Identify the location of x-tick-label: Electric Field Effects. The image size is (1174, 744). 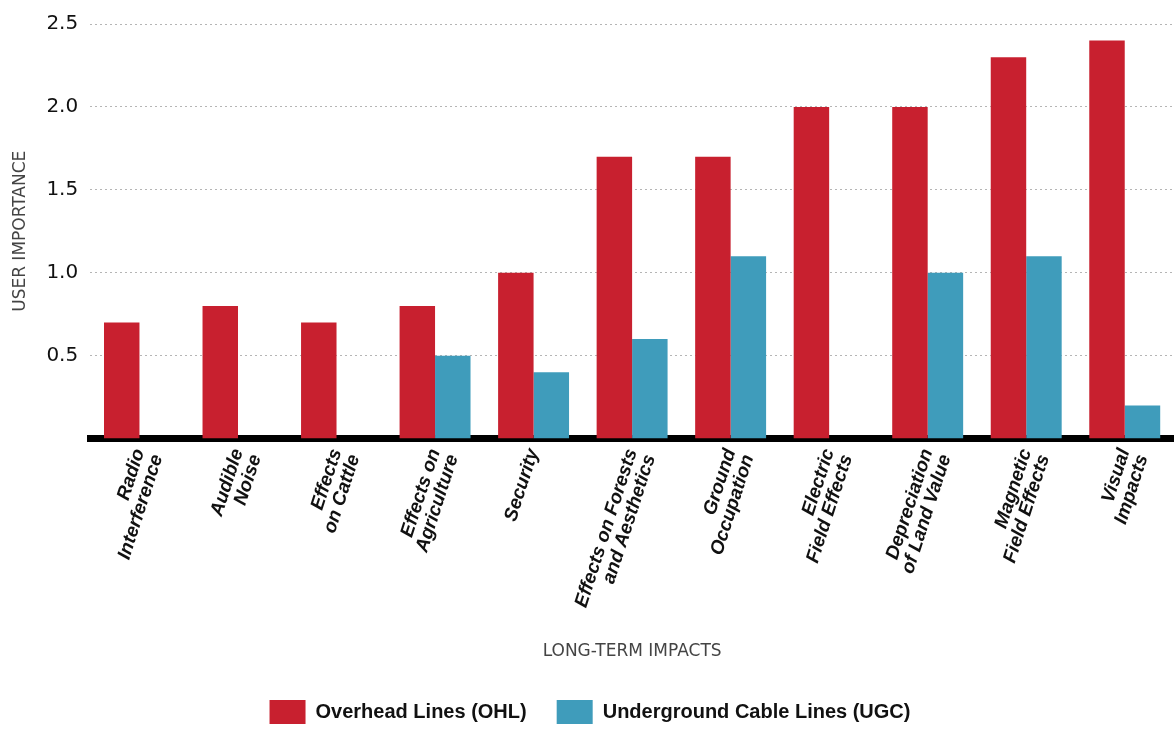
(826, 505).